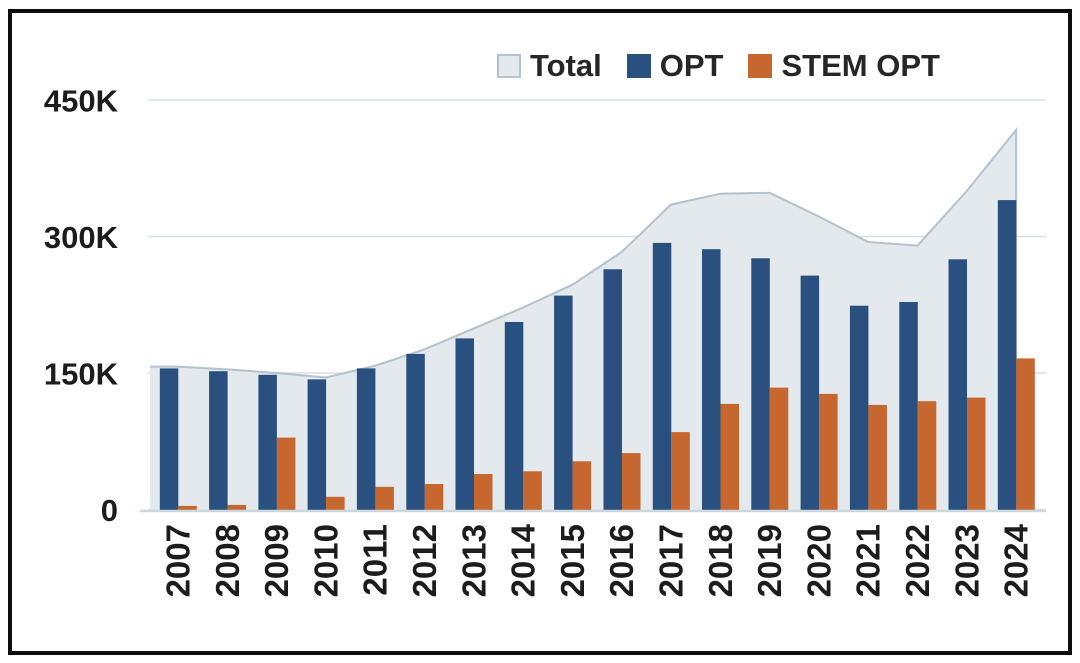 The height and width of the screenshot is (663, 1080). What do you see at coordinates (810, 392) in the screenshot?
I see `opt-bar-2020` at bounding box center [810, 392].